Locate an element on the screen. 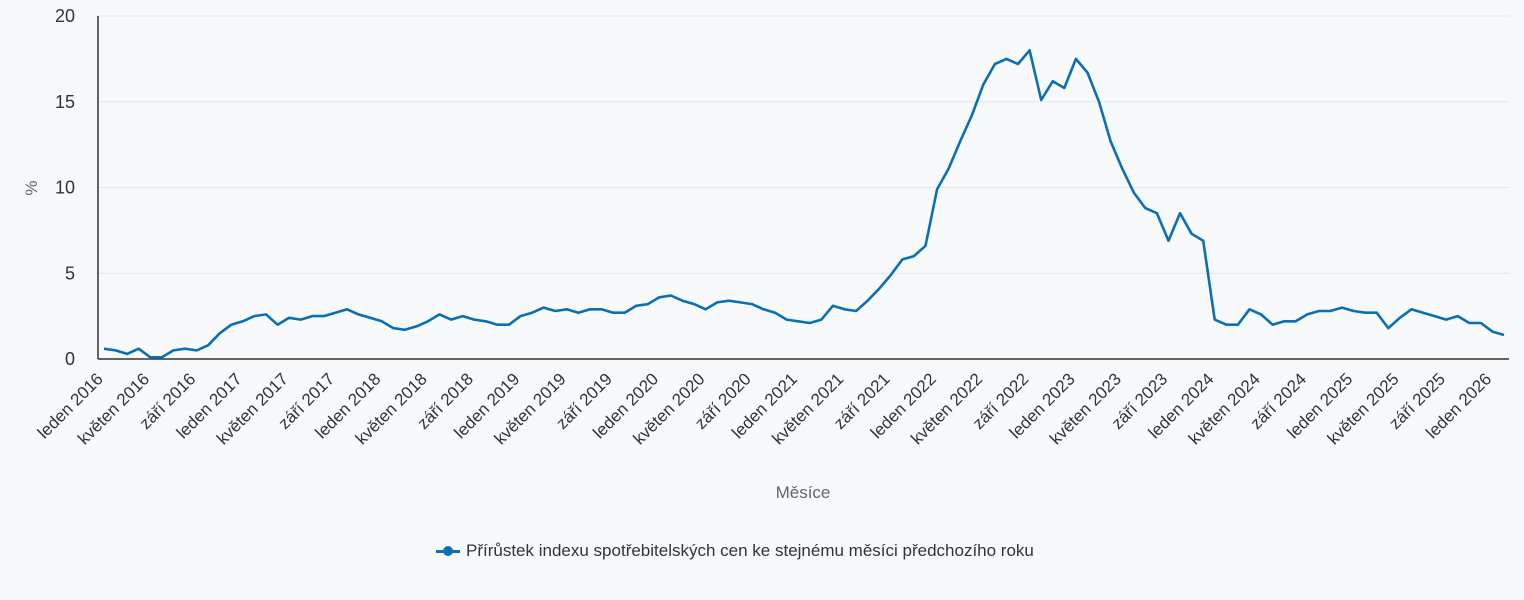 The image size is (1524, 600). legend-line-marker-icon is located at coordinates (448, 551).